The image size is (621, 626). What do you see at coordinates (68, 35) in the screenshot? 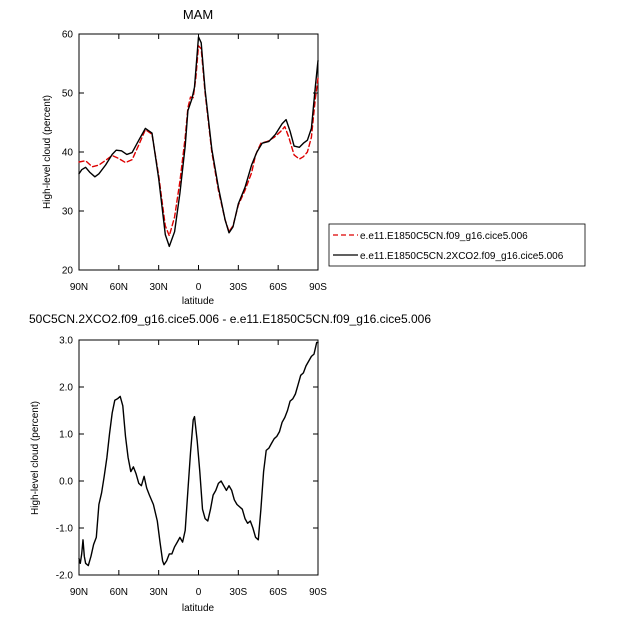
I see `top-y-tick-label: 60` at bounding box center [68, 35].